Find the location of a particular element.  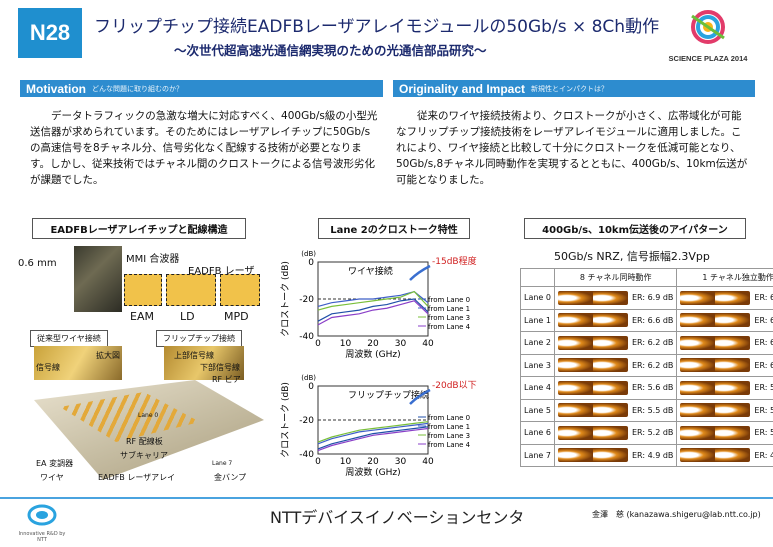

eye-condition: 50Gb/s NRZ, 信号振幅2.3Vpp is located at coordinates (632, 256).